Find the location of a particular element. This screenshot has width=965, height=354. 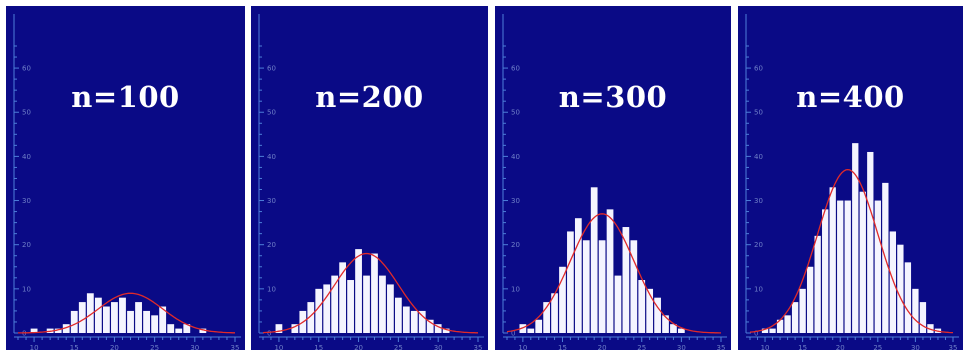

x-tick-label: 20 is located at coordinates (358, 347).